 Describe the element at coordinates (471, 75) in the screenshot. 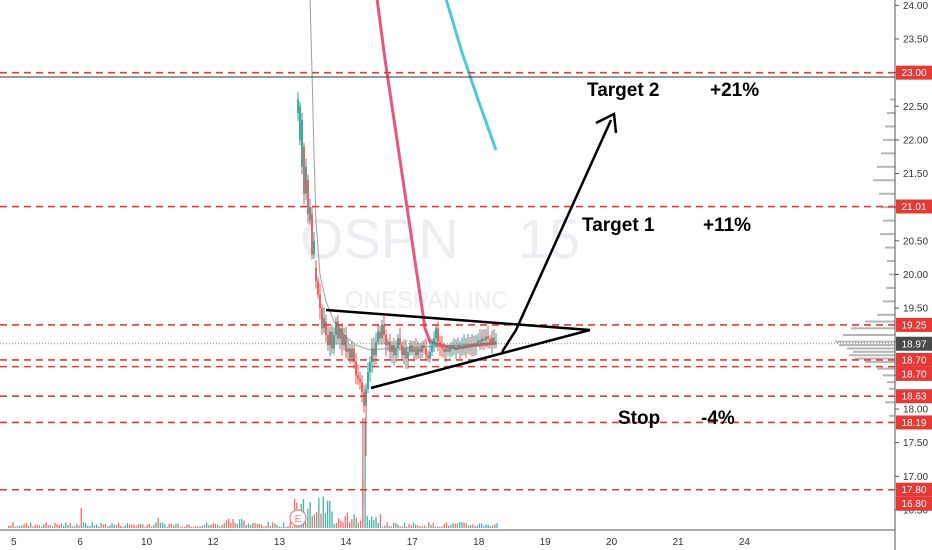

I see `moving-average-cyan` at that location.